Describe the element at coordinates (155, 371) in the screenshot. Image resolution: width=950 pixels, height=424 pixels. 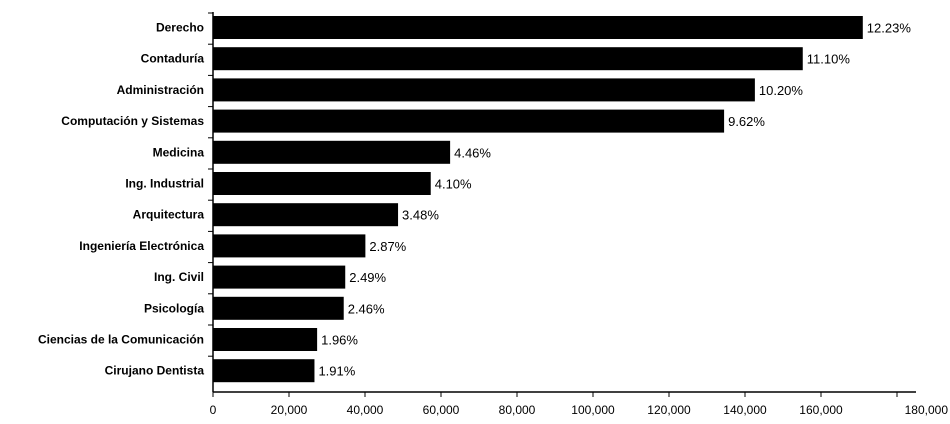
I see `category-label: Cirujano Dentista` at that location.